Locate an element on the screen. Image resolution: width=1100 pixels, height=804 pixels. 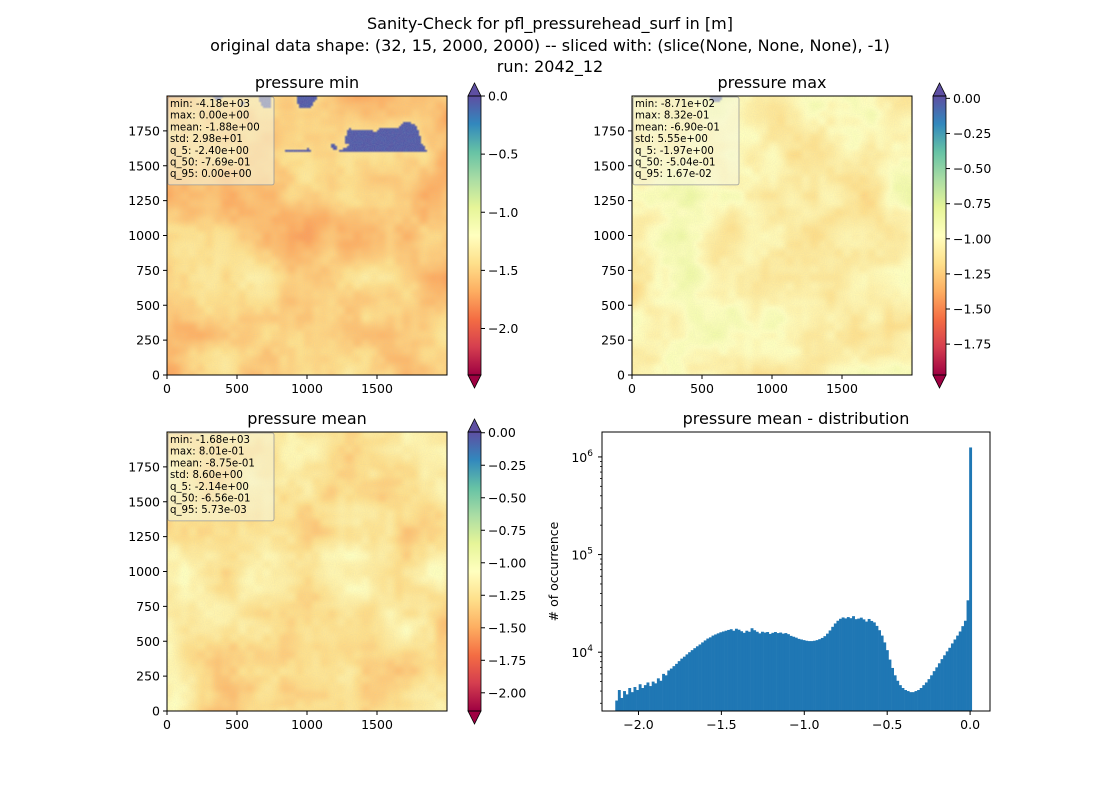
y-tick-label: 10⁶ is located at coordinates (582, 457).